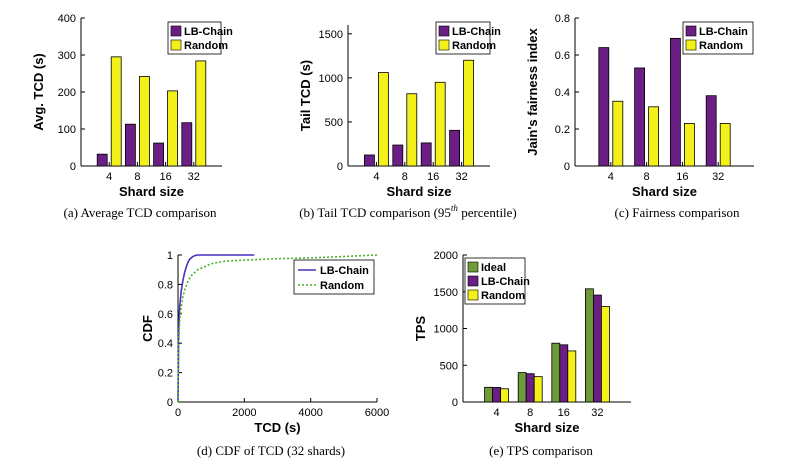 The image size is (788, 465). What do you see at coordinates (493, 268) in the screenshot?
I see `legend-label-ideal: Ideal` at bounding box center [493, 268].